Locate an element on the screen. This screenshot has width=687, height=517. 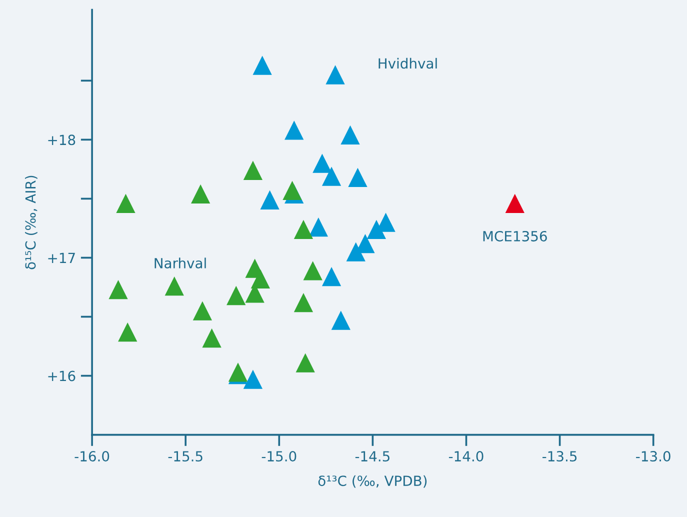
x-tick-label: -14.0 is located at coordinates (466, 456).